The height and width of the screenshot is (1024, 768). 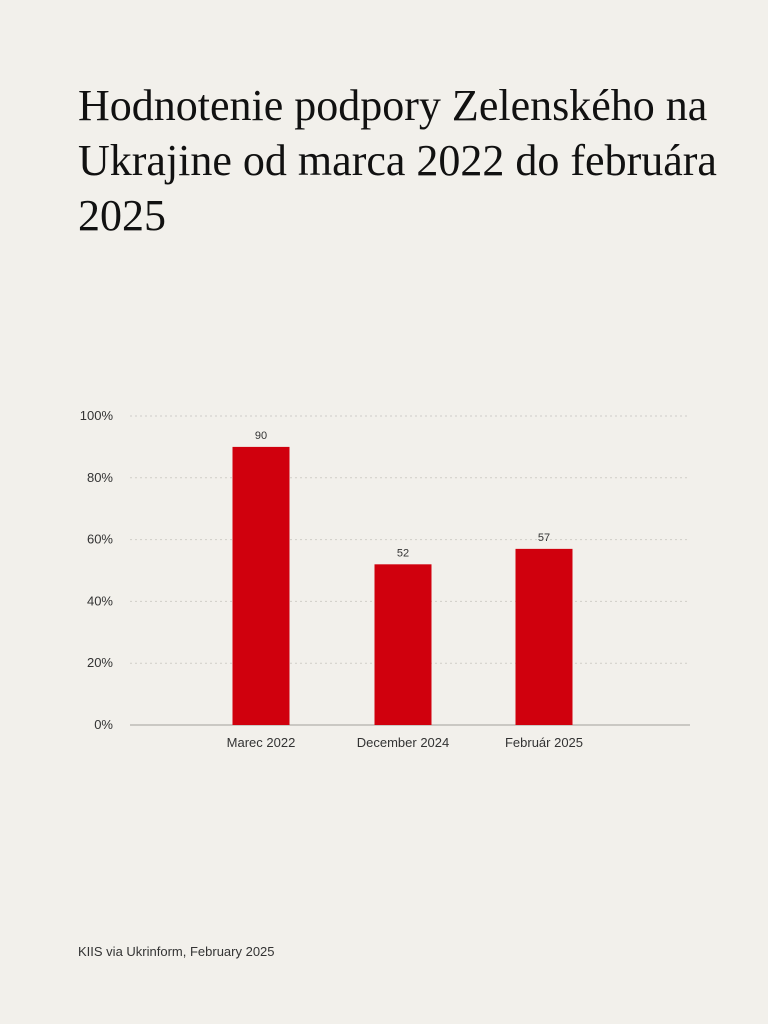 What do you see at coordinates (544, 538) in the screenshot?
I see `data-label: 57` at bounding box center [544, 538].